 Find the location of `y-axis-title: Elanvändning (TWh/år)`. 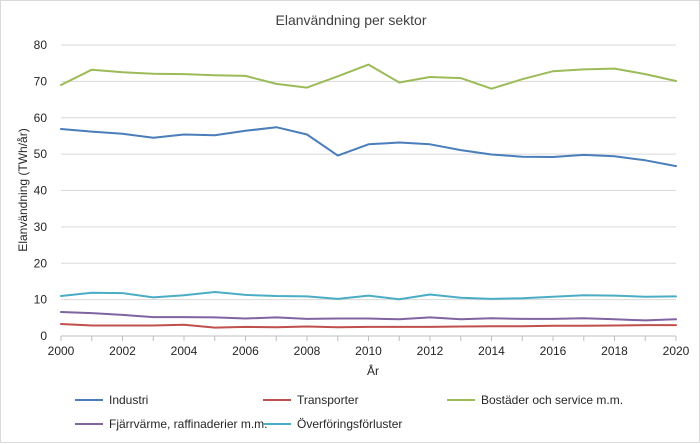

y-axis-title: Elanvändning (TWh/år) is located at coordinates (23, 189).